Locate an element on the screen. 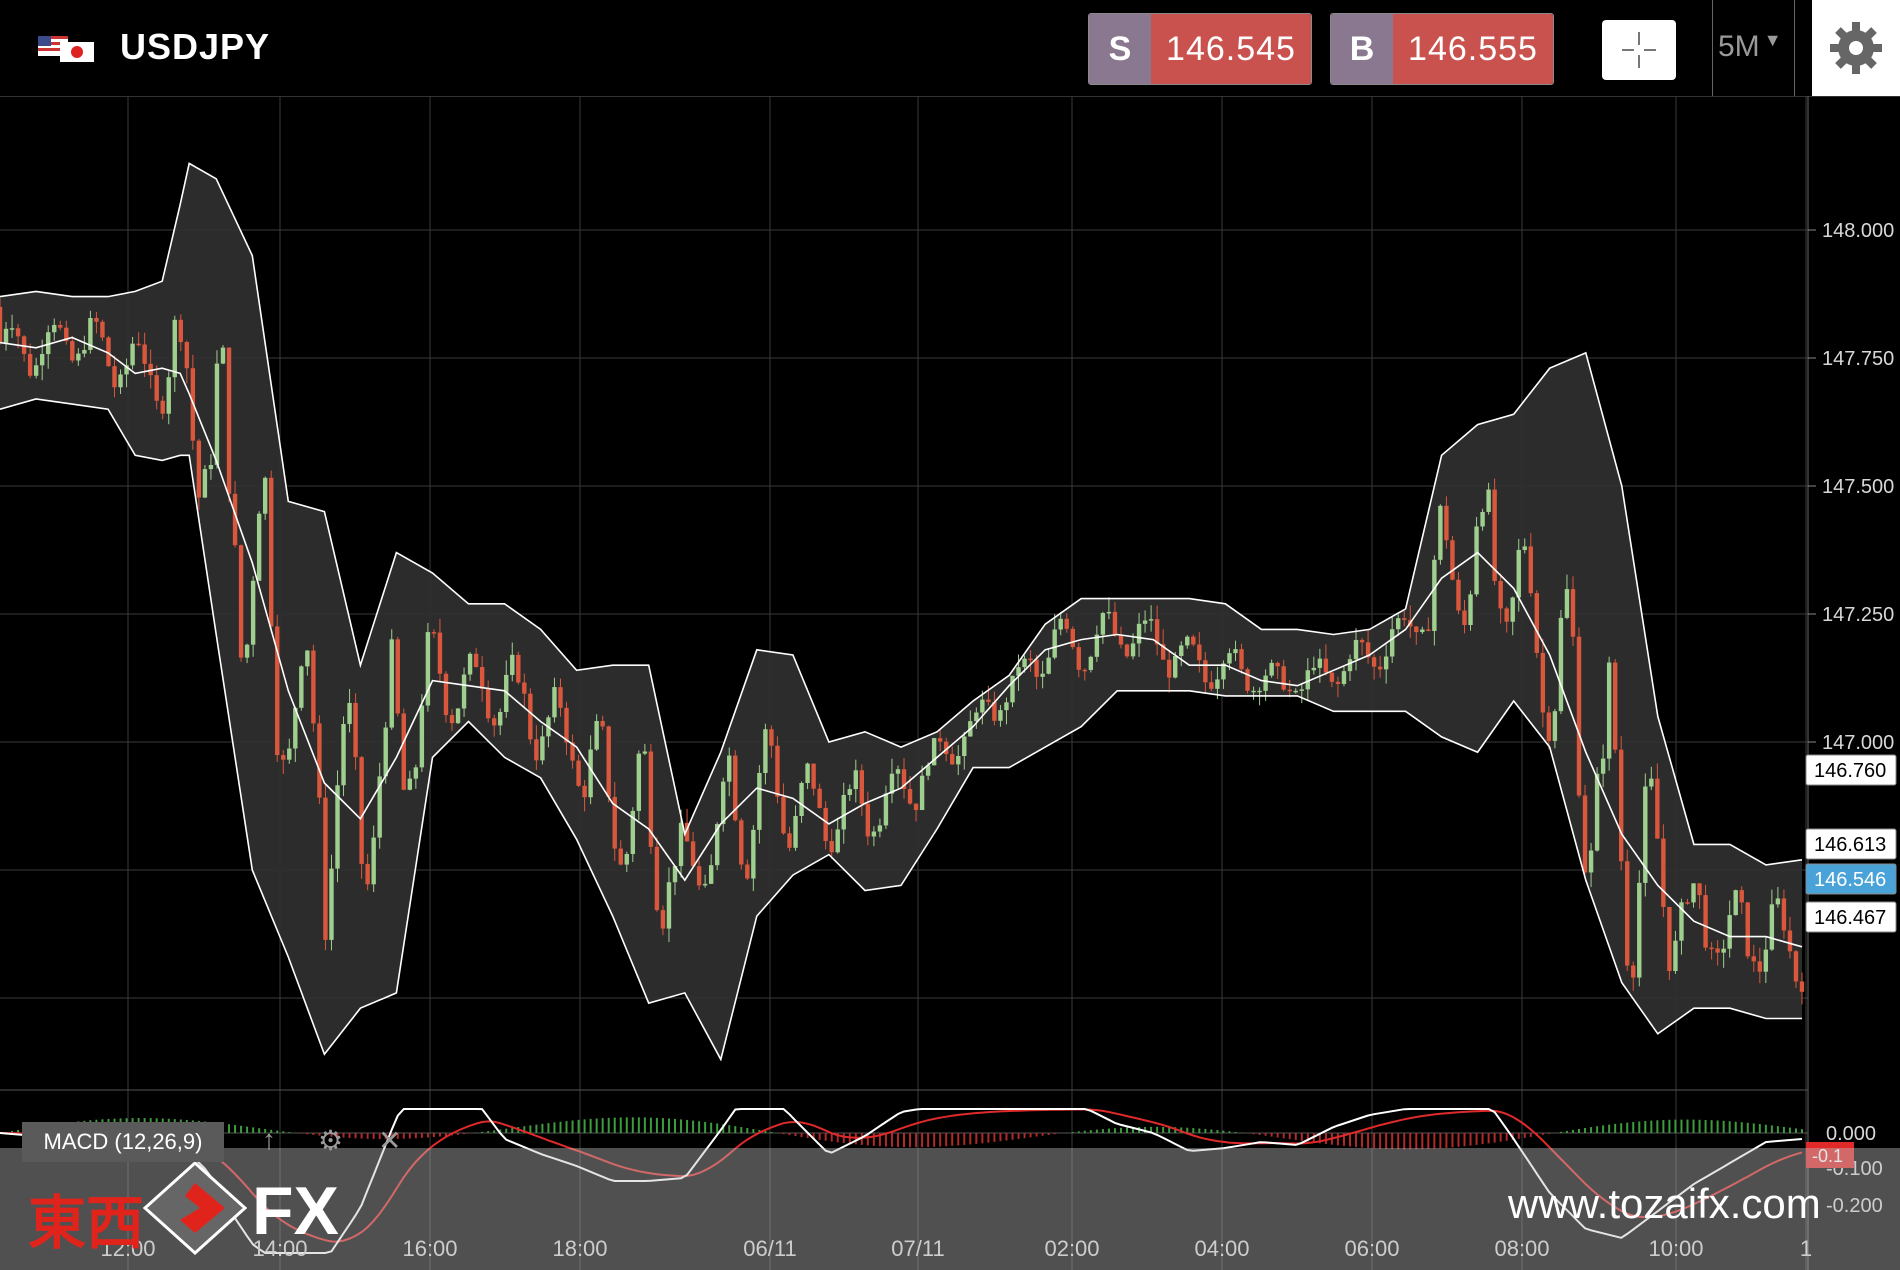  x-tick-label: 07/11 is located at coordinates (917, 1248).